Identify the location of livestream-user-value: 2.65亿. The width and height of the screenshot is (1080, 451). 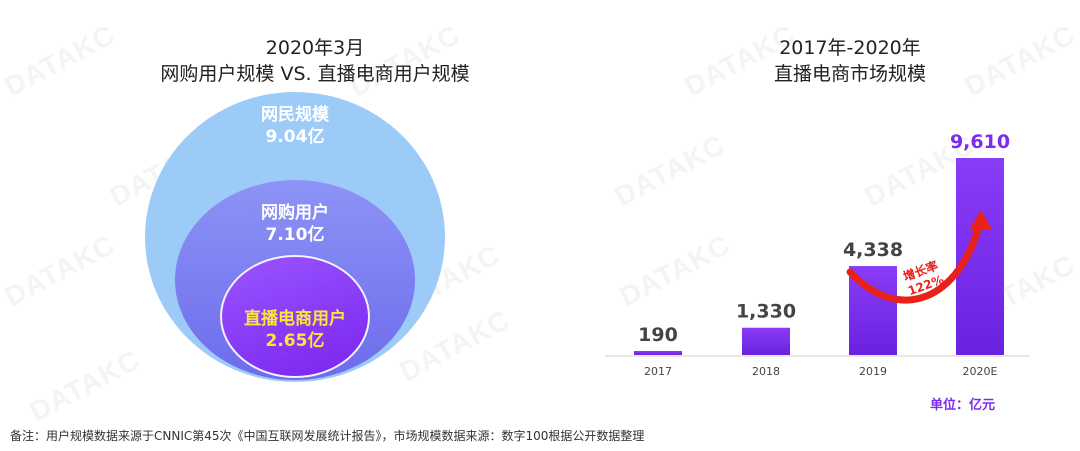
(295, 341).